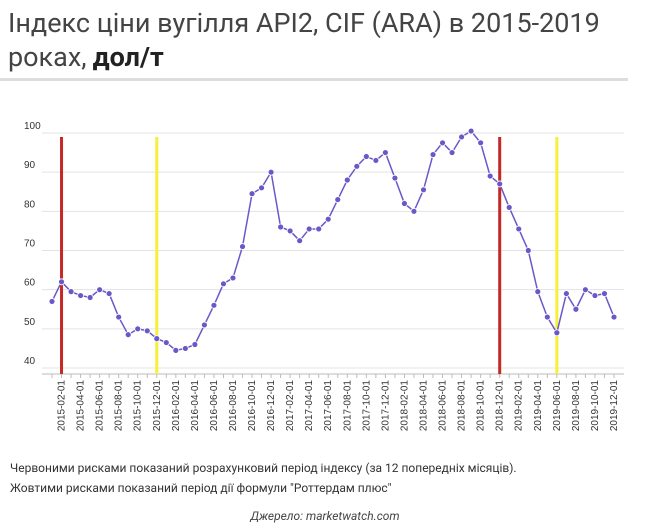  Describe the element at coordinates (128, 57) in the screenshot. I see `title-unit: дол/т` at that location.